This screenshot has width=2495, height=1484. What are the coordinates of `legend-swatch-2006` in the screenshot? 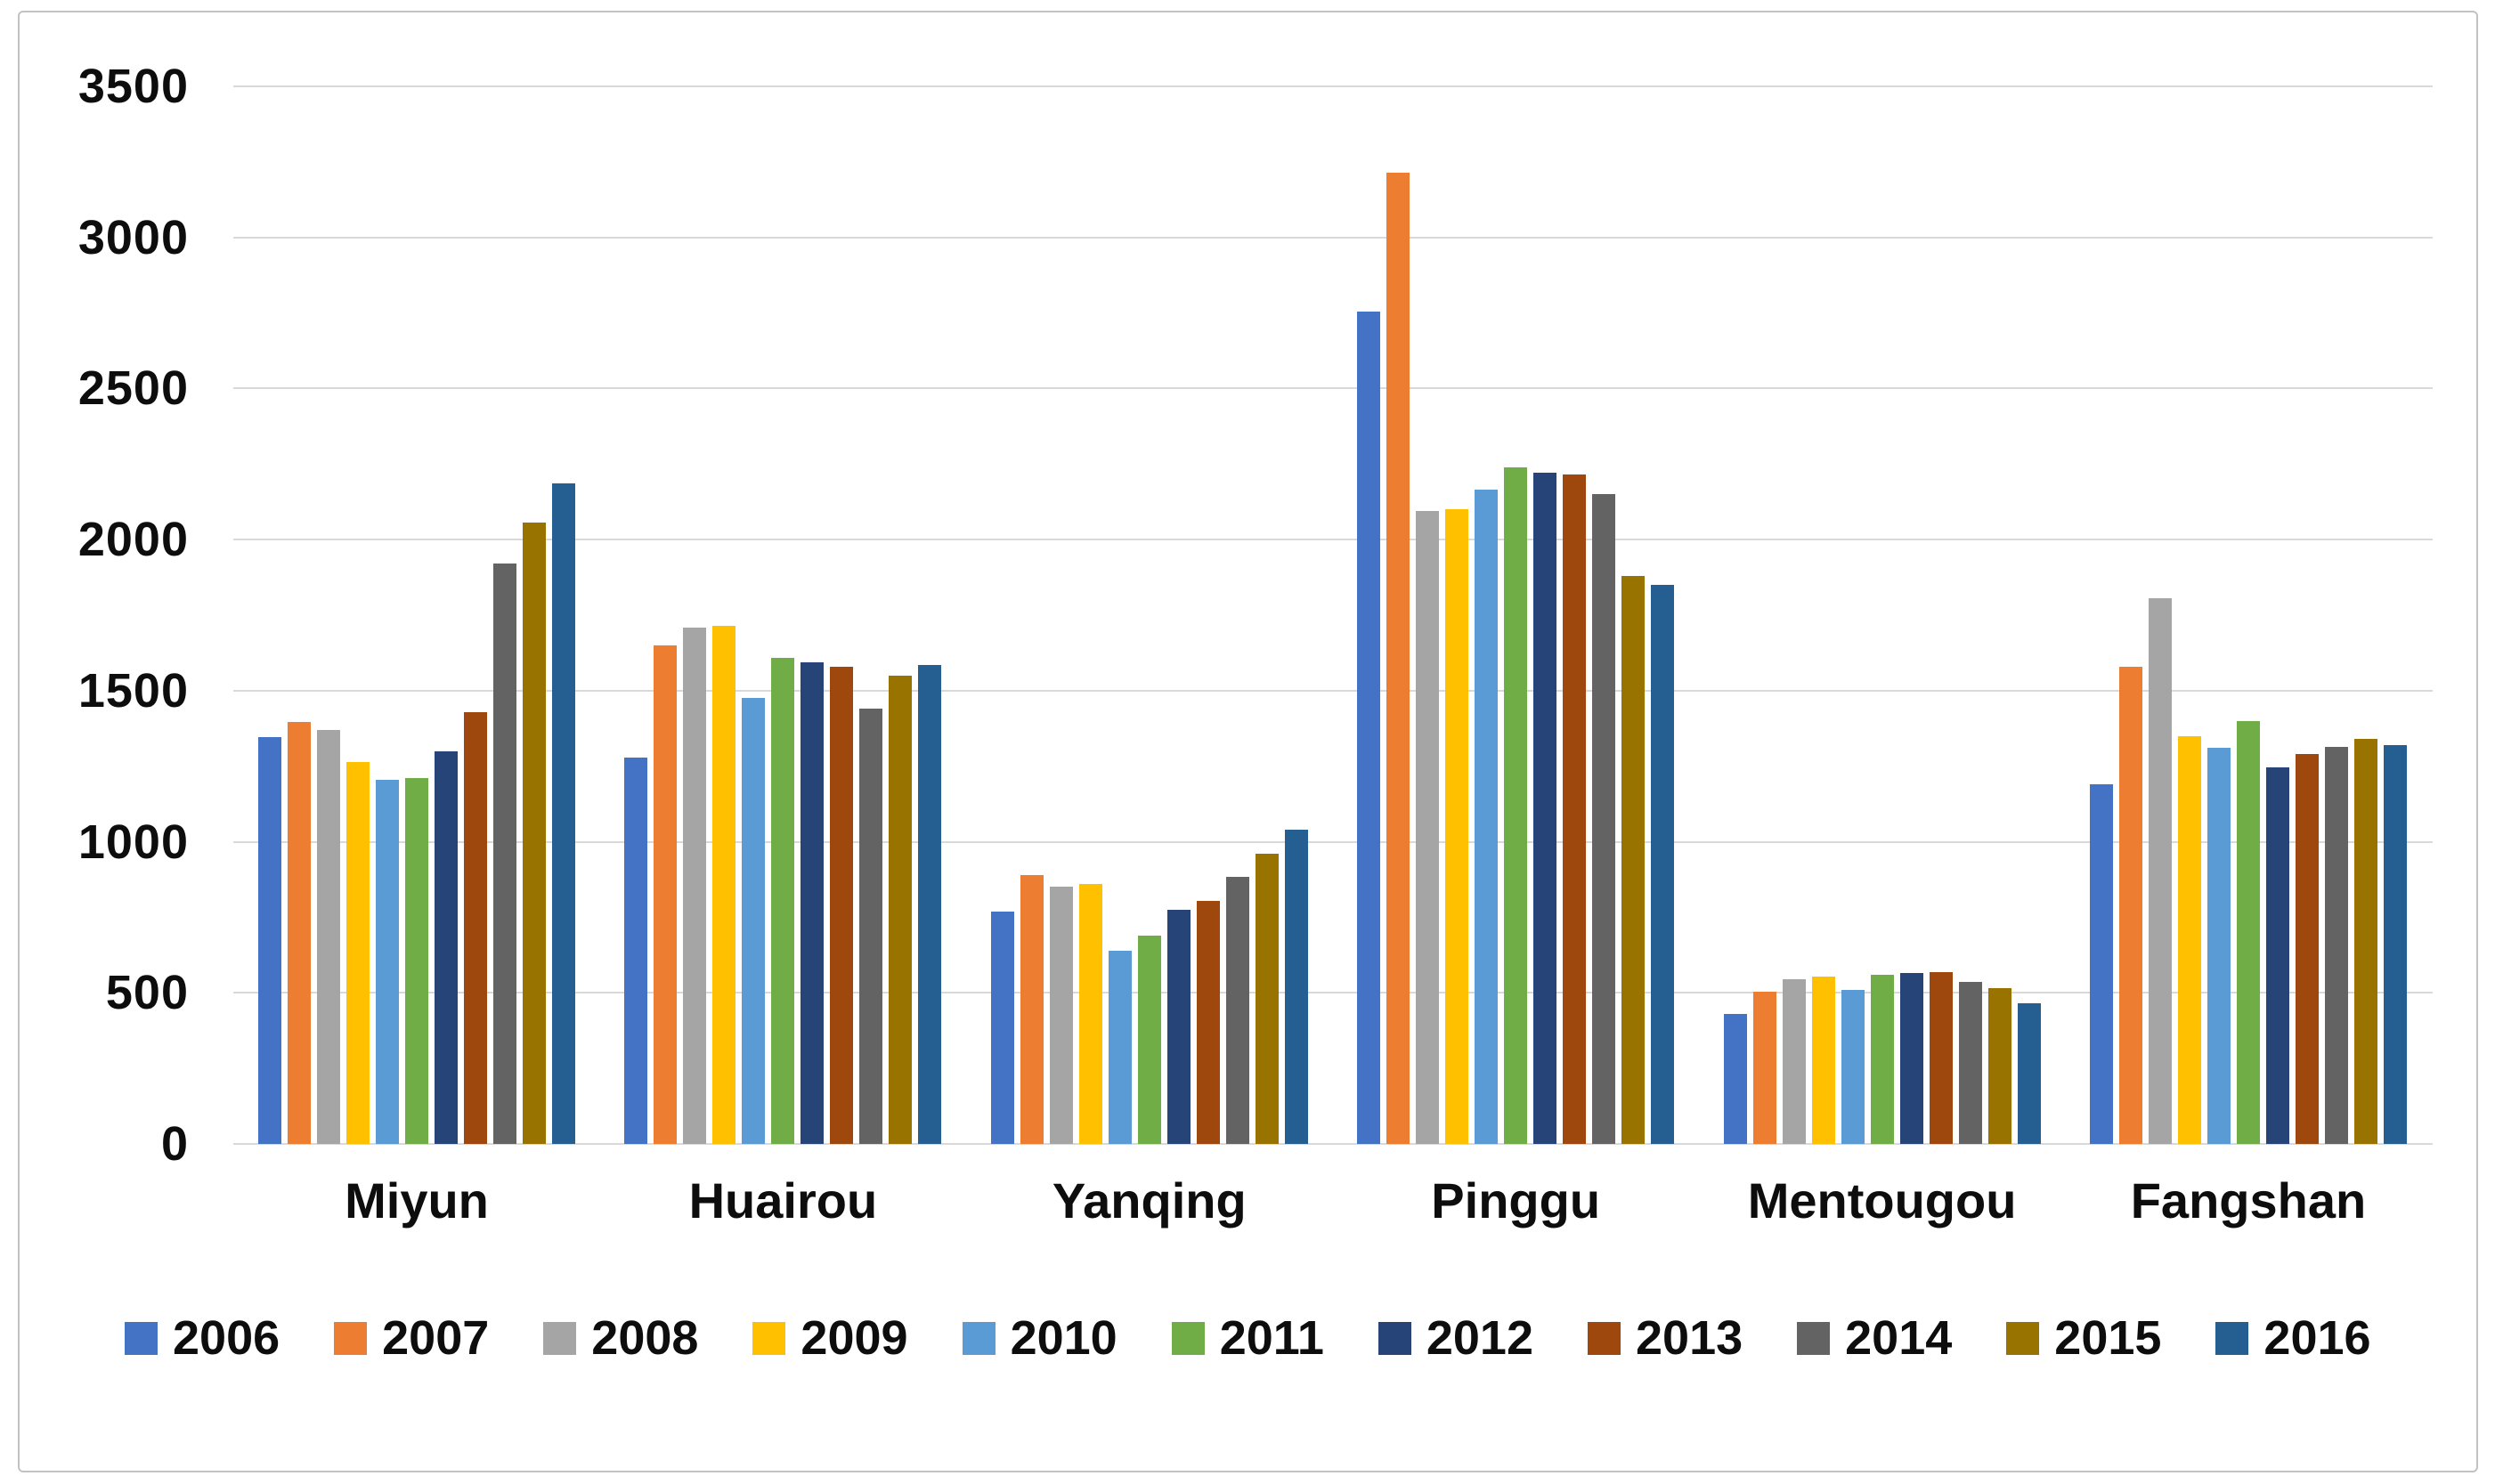 It's located at (141, 1338).